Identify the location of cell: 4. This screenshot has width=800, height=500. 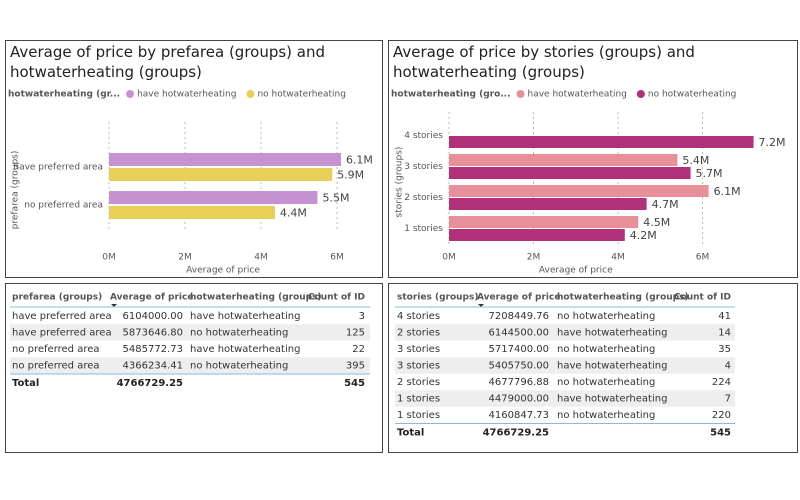
(728, 366).